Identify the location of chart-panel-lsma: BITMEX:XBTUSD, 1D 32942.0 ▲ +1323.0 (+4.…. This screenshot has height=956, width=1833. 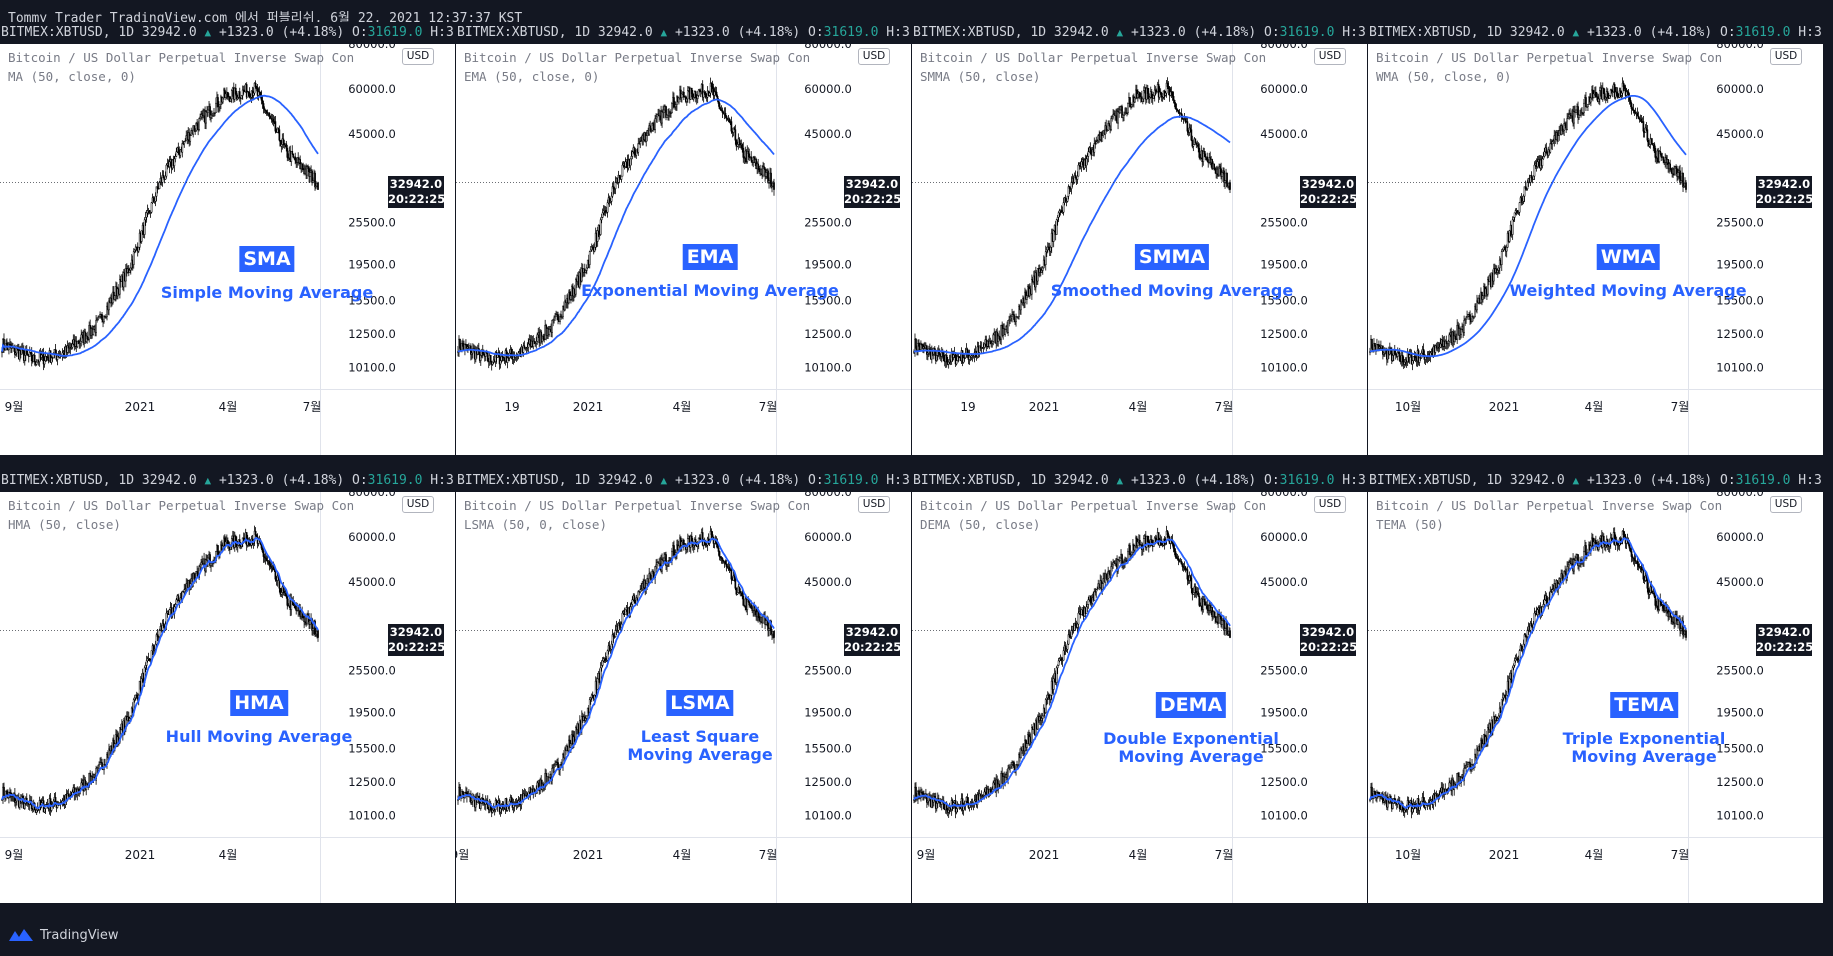
(683, 686).